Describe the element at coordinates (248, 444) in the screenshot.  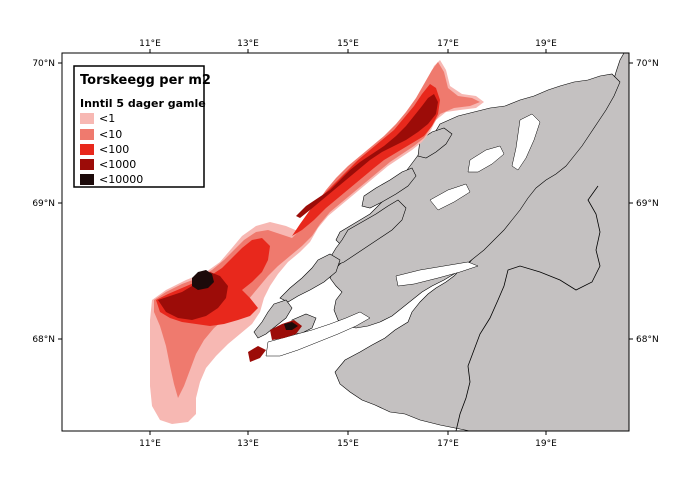
I see `lon-label-13e-bottom: 13°E` at that location.